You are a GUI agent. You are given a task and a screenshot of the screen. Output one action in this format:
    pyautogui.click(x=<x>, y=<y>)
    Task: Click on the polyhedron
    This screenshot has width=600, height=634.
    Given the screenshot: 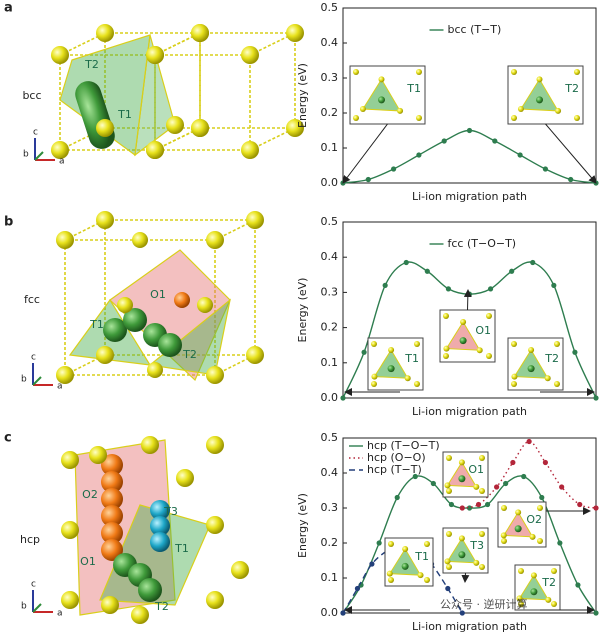 What is the action you would take?
    pyautogui.click(x=155, y=555)
    